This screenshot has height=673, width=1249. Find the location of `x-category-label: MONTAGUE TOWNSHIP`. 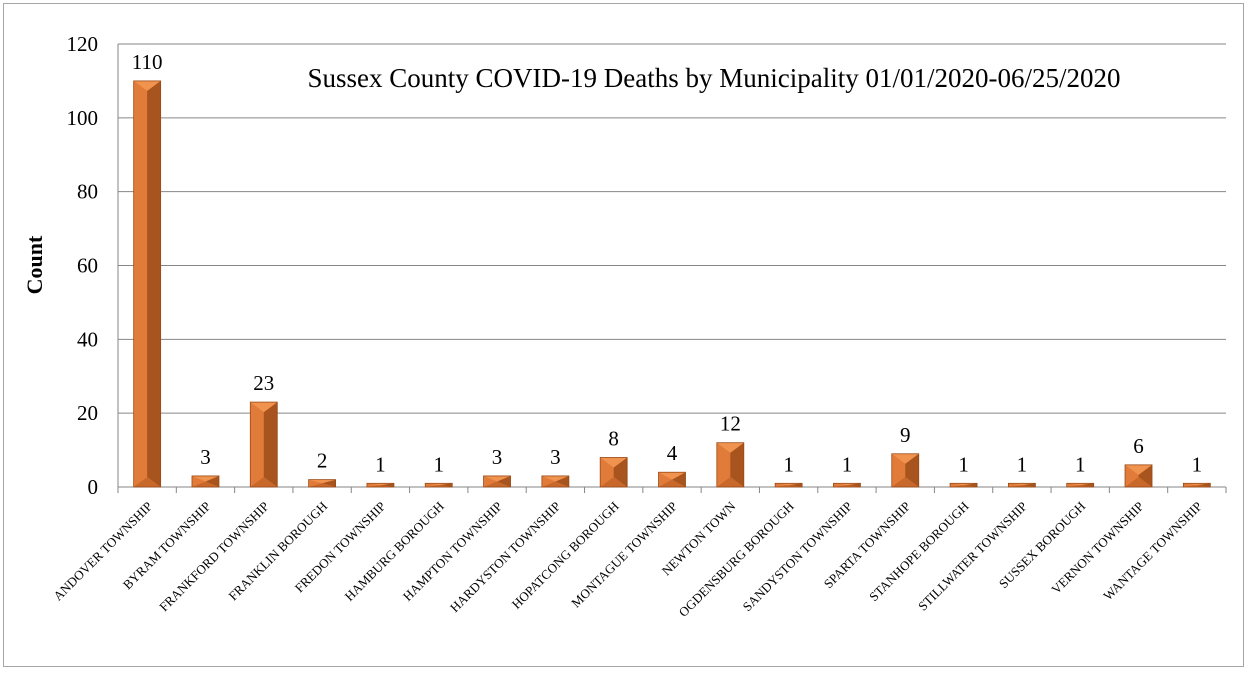

x-category-label: MONTAGUE TOWNSHIP is located at coordinates (624, 555).